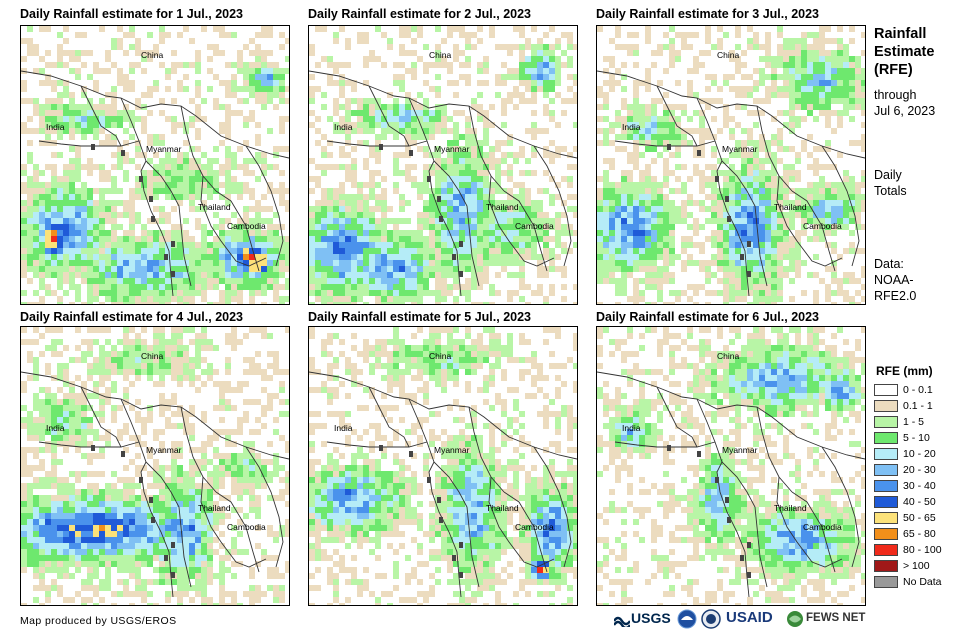 The height and width of the screenshot is (639, 967). What do you see at coordinates (893, 70) in the screenshot?
I see `title-line: (RFE)` at bounding box center [893, 70].